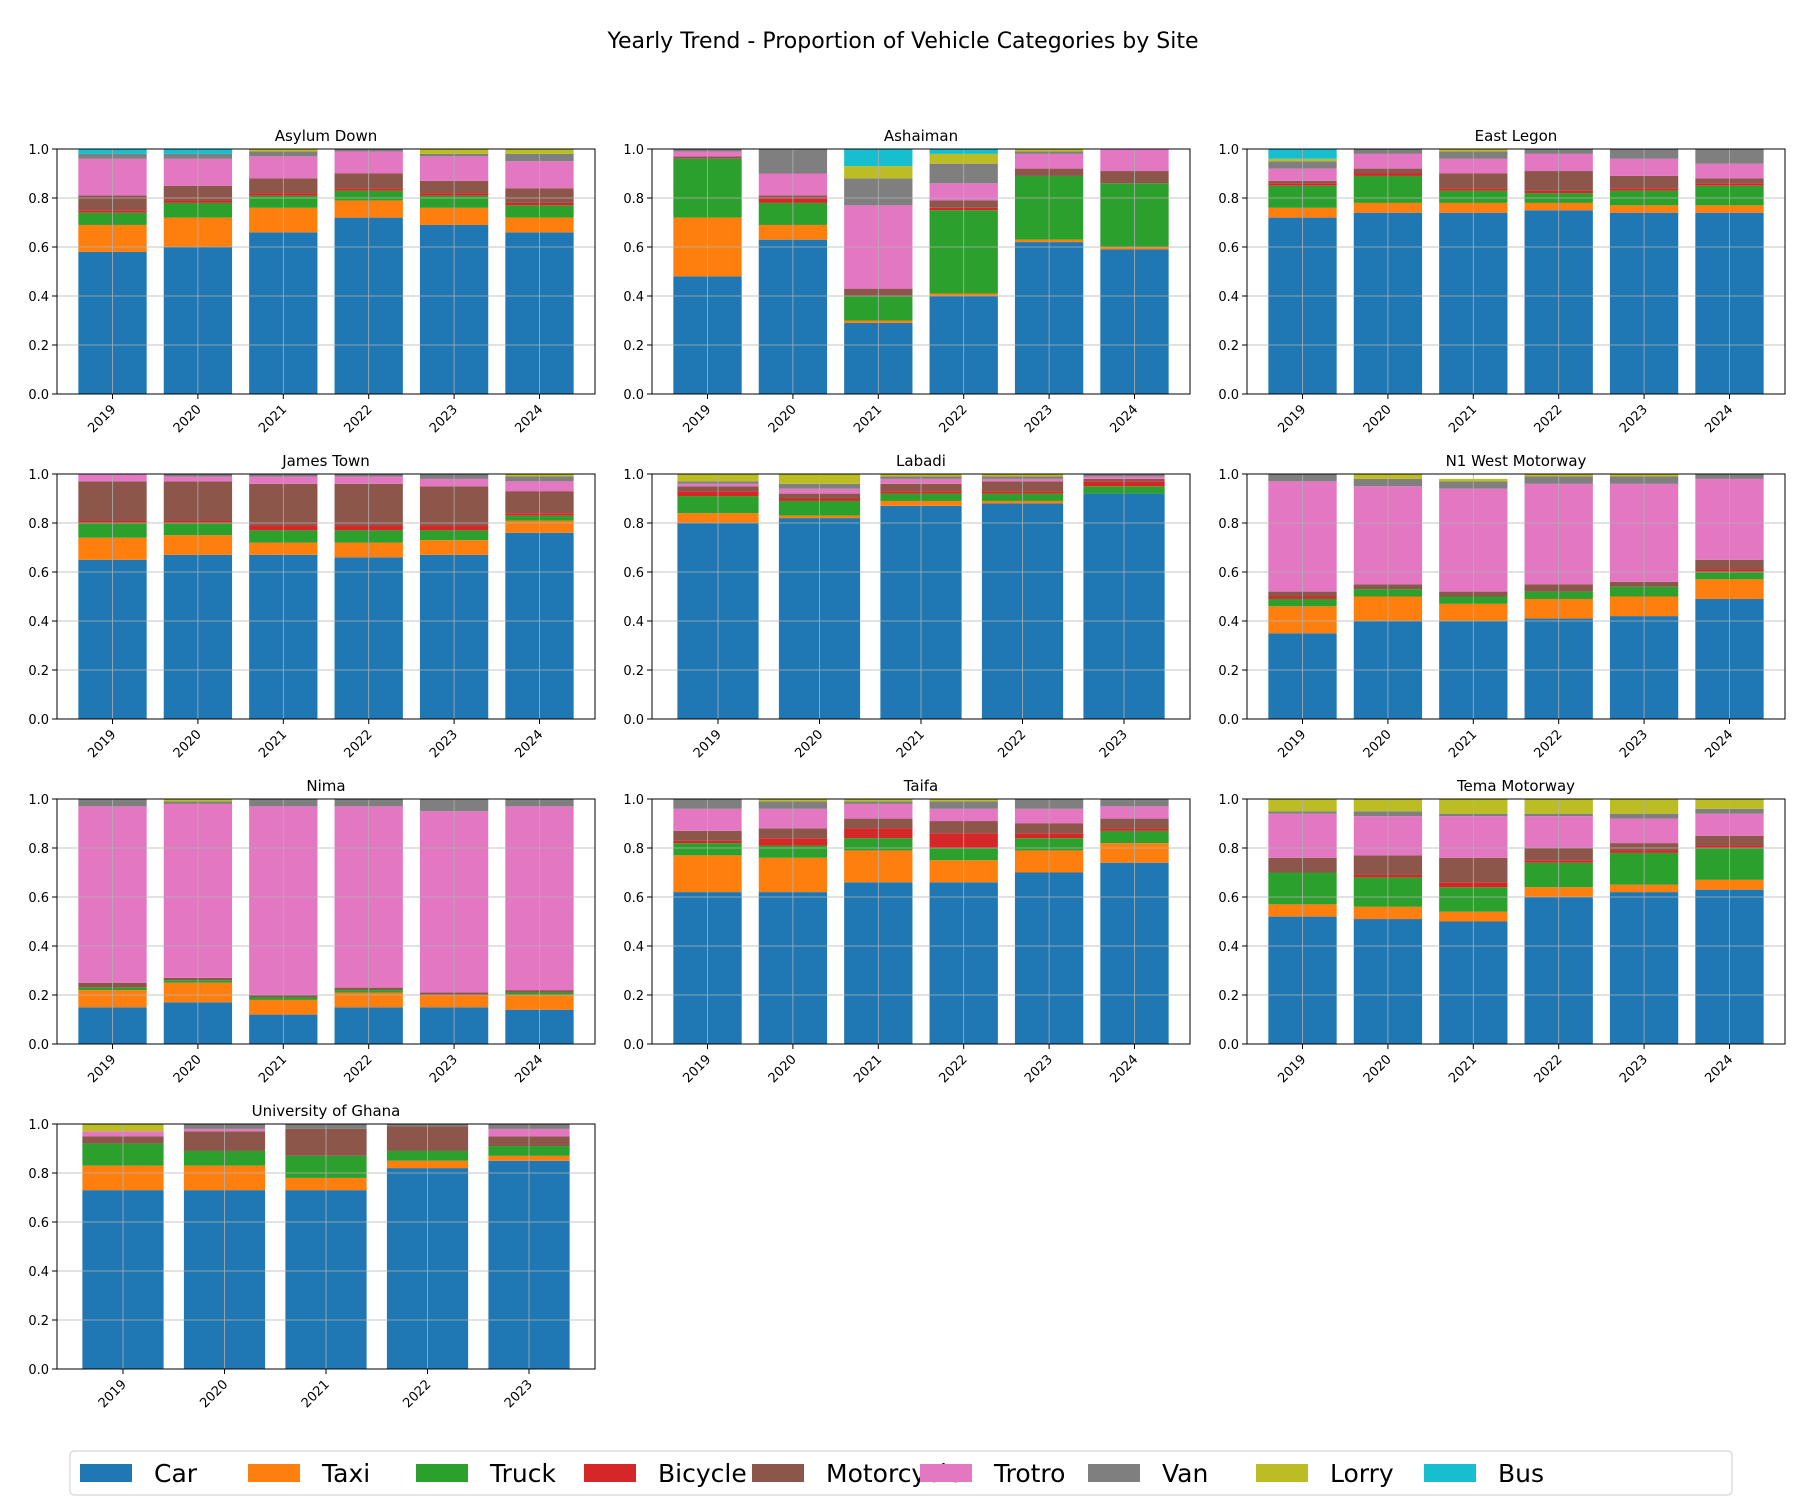  What do you see at coordinates (665, 1473) in the screenshot?
I see `legend-item-bicycle: Bicycle` at bounding box center [665, 1473].